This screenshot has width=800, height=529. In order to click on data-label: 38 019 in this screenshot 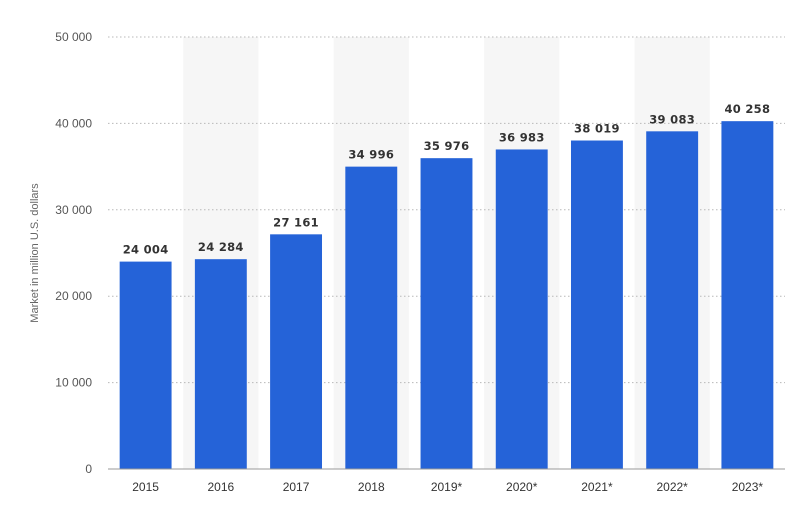, I will do `click(597, 129)`.